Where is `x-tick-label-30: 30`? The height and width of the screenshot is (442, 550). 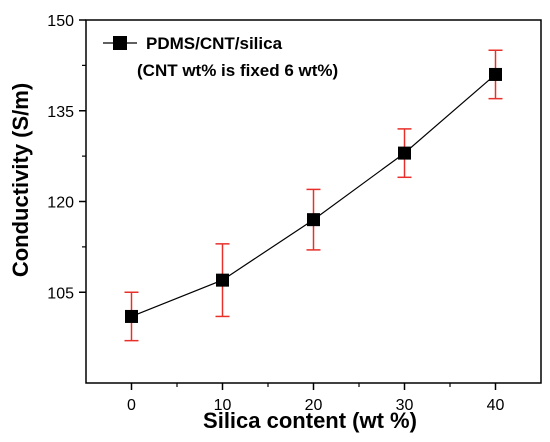
x-tick-label-30: 30 is located at coordinates (405, 405).